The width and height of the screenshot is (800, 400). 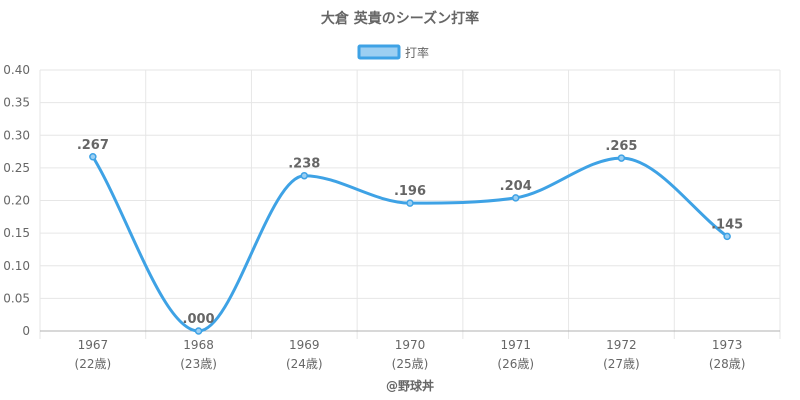 What do you see at coordinates (379, 52) in the screenshot?
I see `legend-swatch` at bounding box center [379, 52].